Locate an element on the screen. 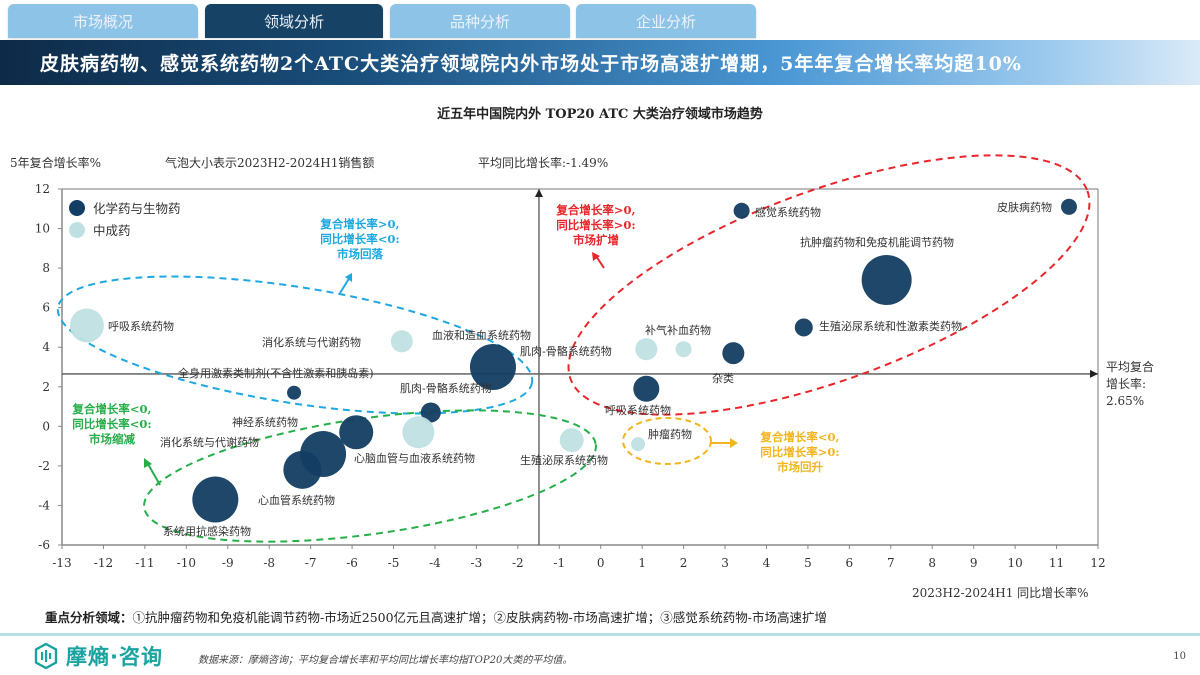  bubble-size-note: 气泡大小表示2023H2-2024H1销售额 is located at coordinates (270, 163).